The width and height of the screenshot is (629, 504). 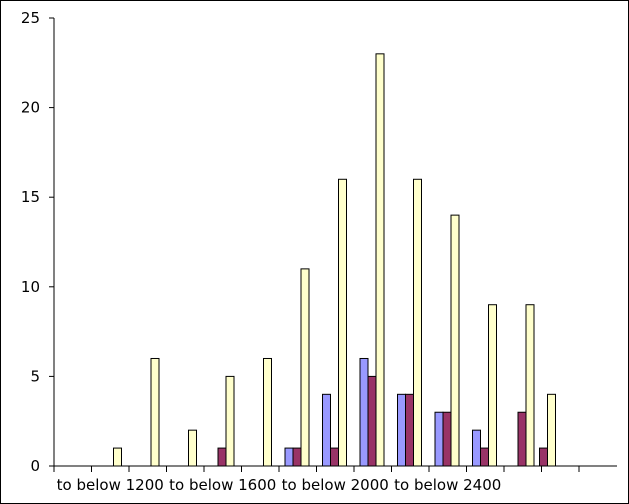 What do you see at coordinates (447, 485) in the screenshot?
I see `x-tick-label: to below 2400` at bounding box center [447, 485].